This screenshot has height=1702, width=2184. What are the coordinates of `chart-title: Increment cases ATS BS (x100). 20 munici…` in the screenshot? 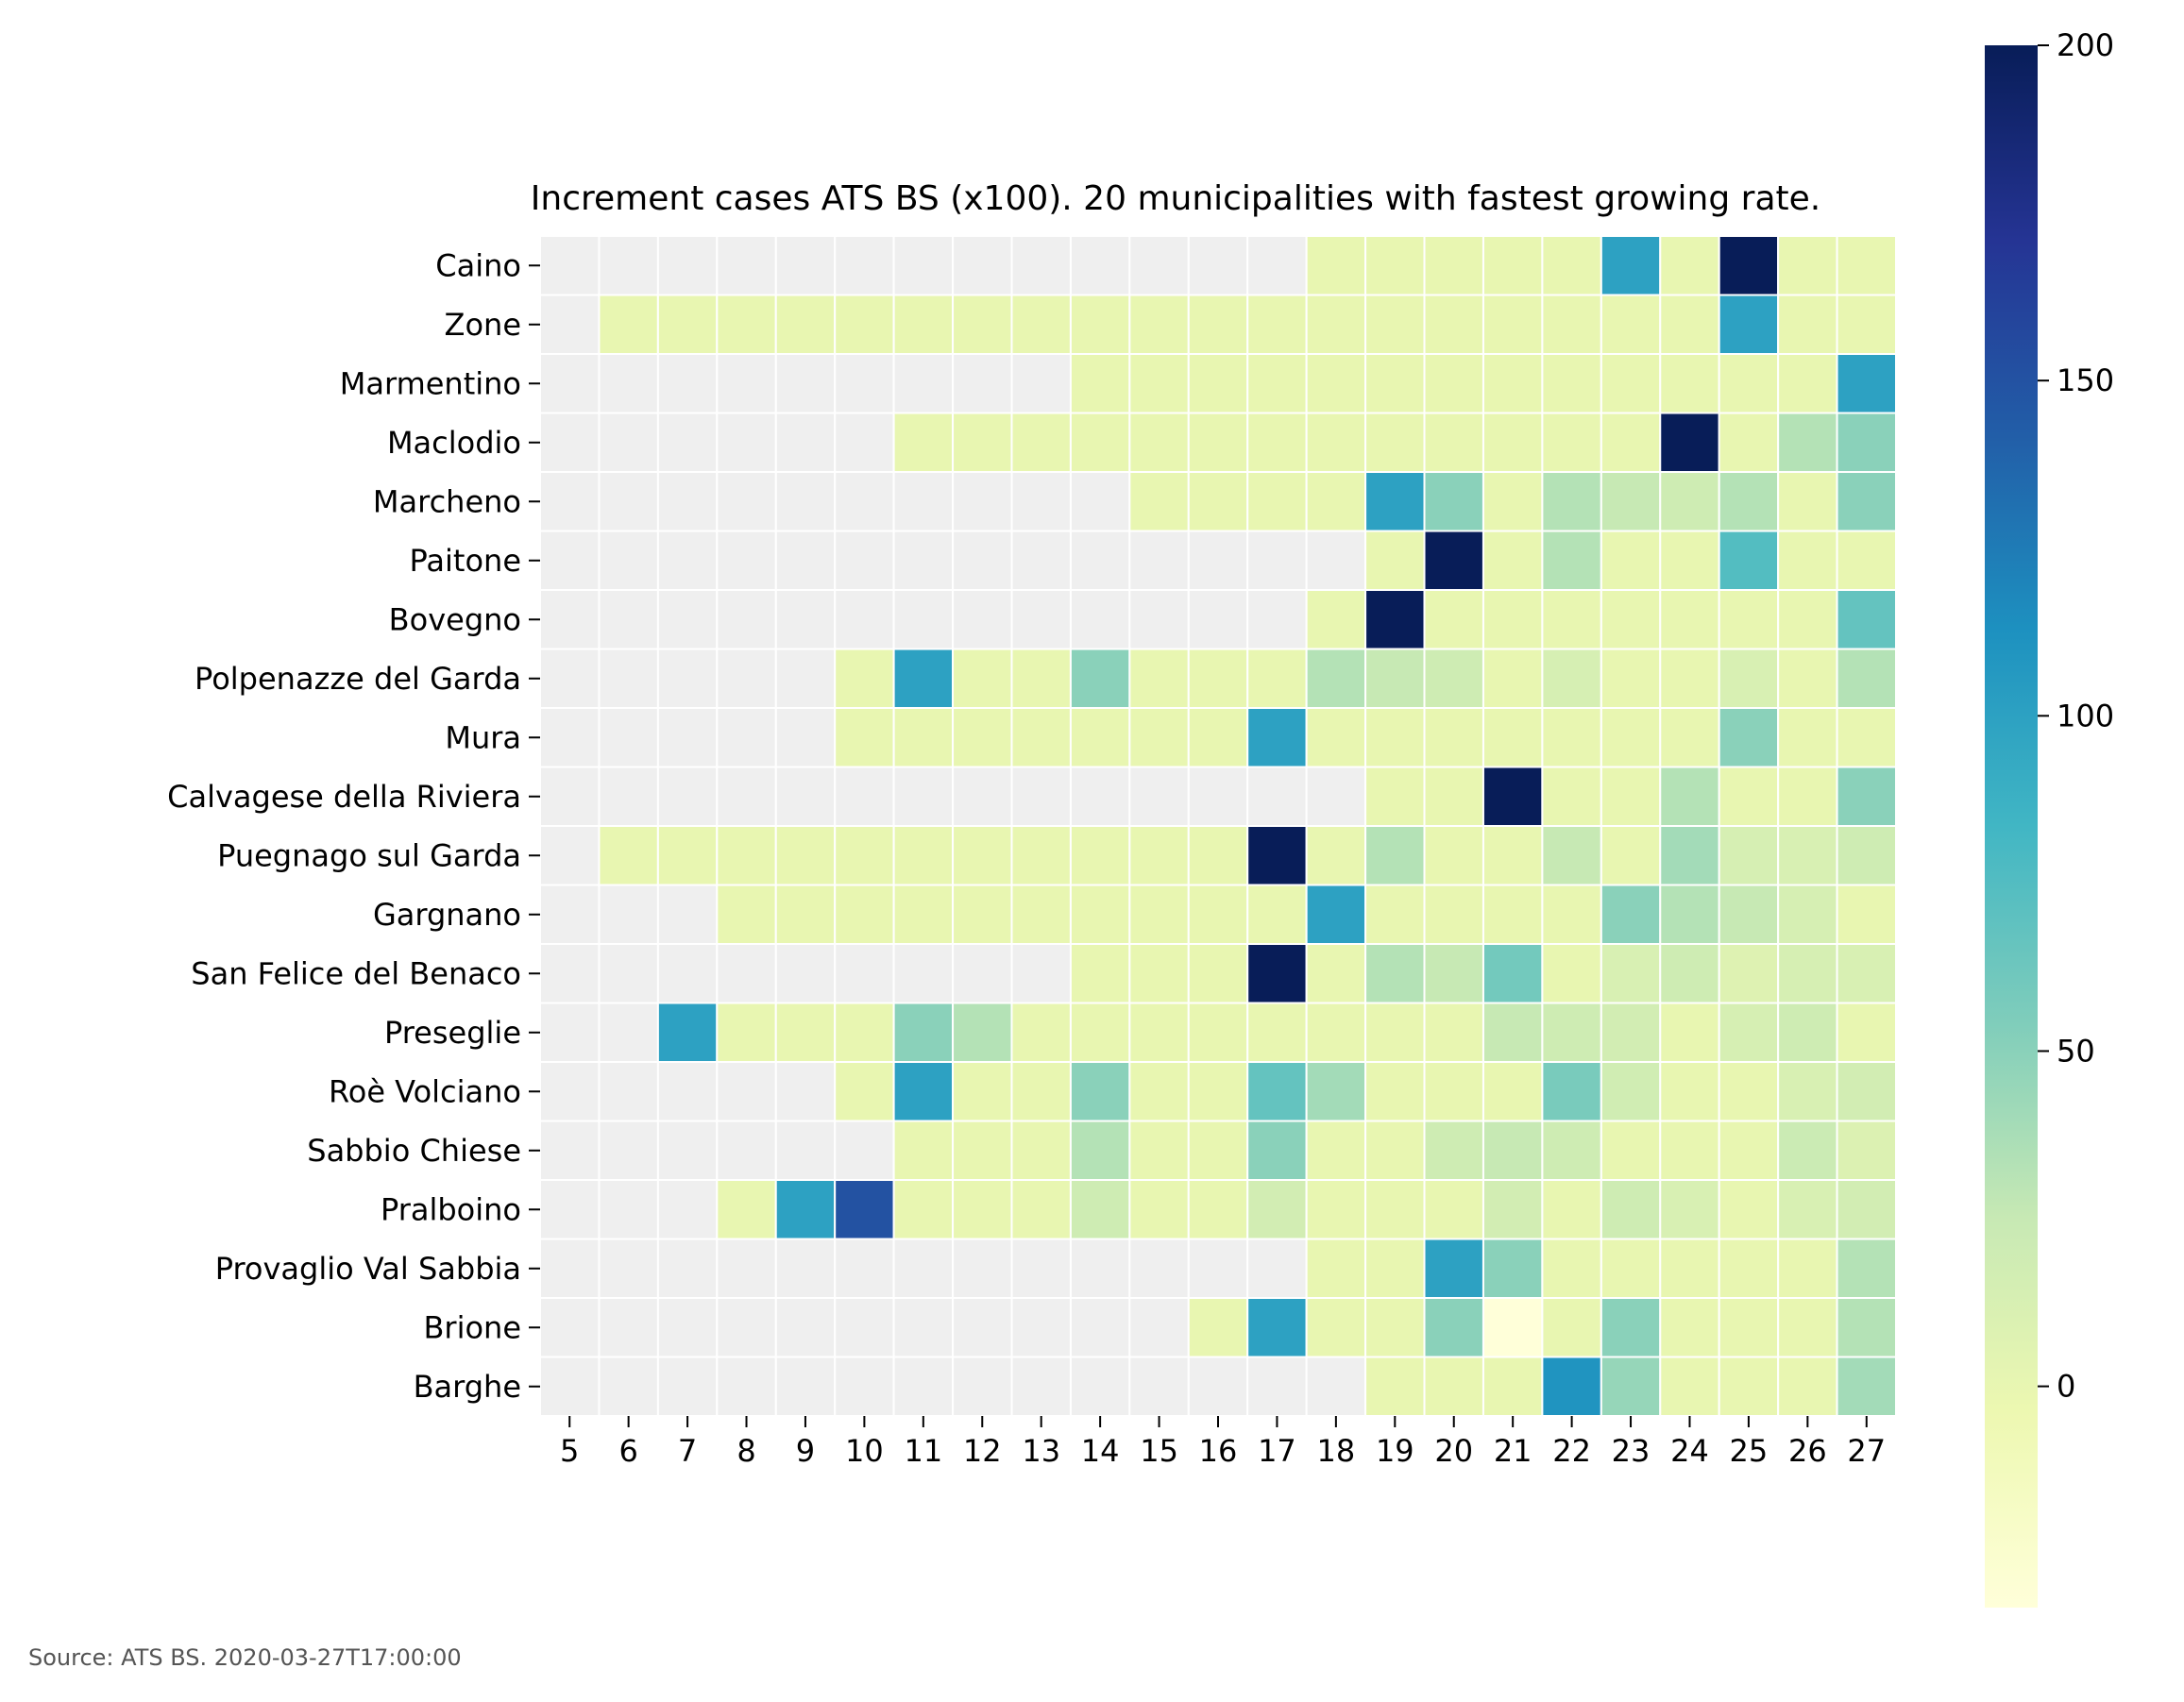 It's located at (1175, 198).